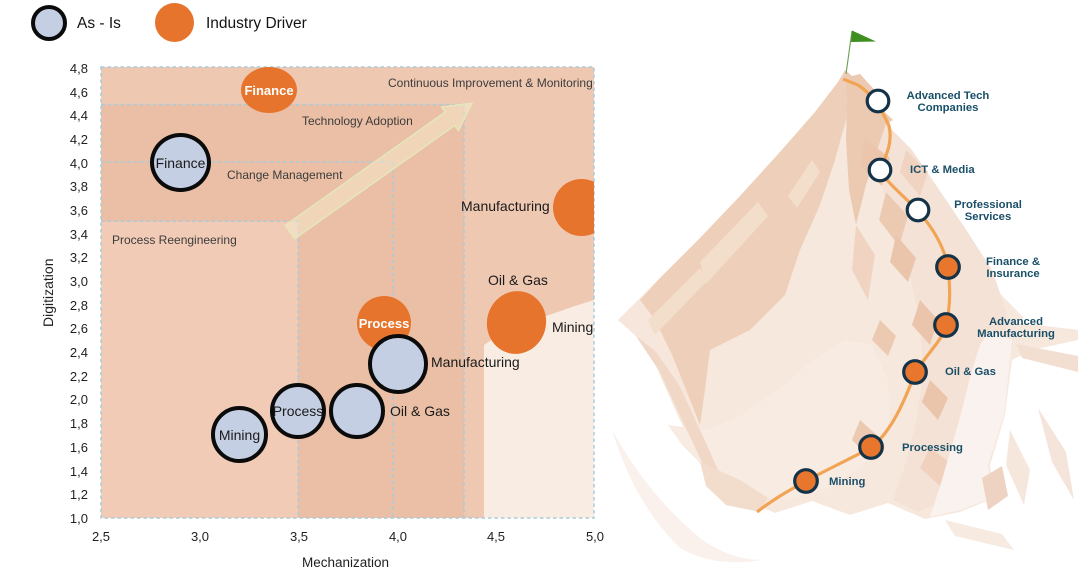  What do you see at coordinates (948, 96) in the screenshot?
I see `svg-text: Advanced Tech` at bounding box center [948, 96].